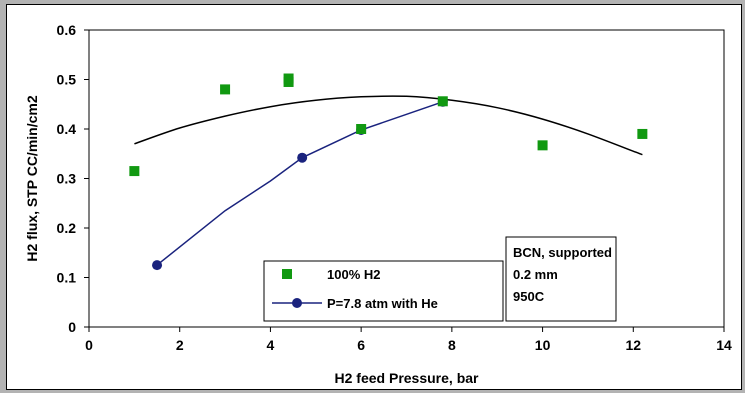  What do you see at coordinates (388, 125) in the screenshot?
I see `trendline` at bounding box center [388, 125].